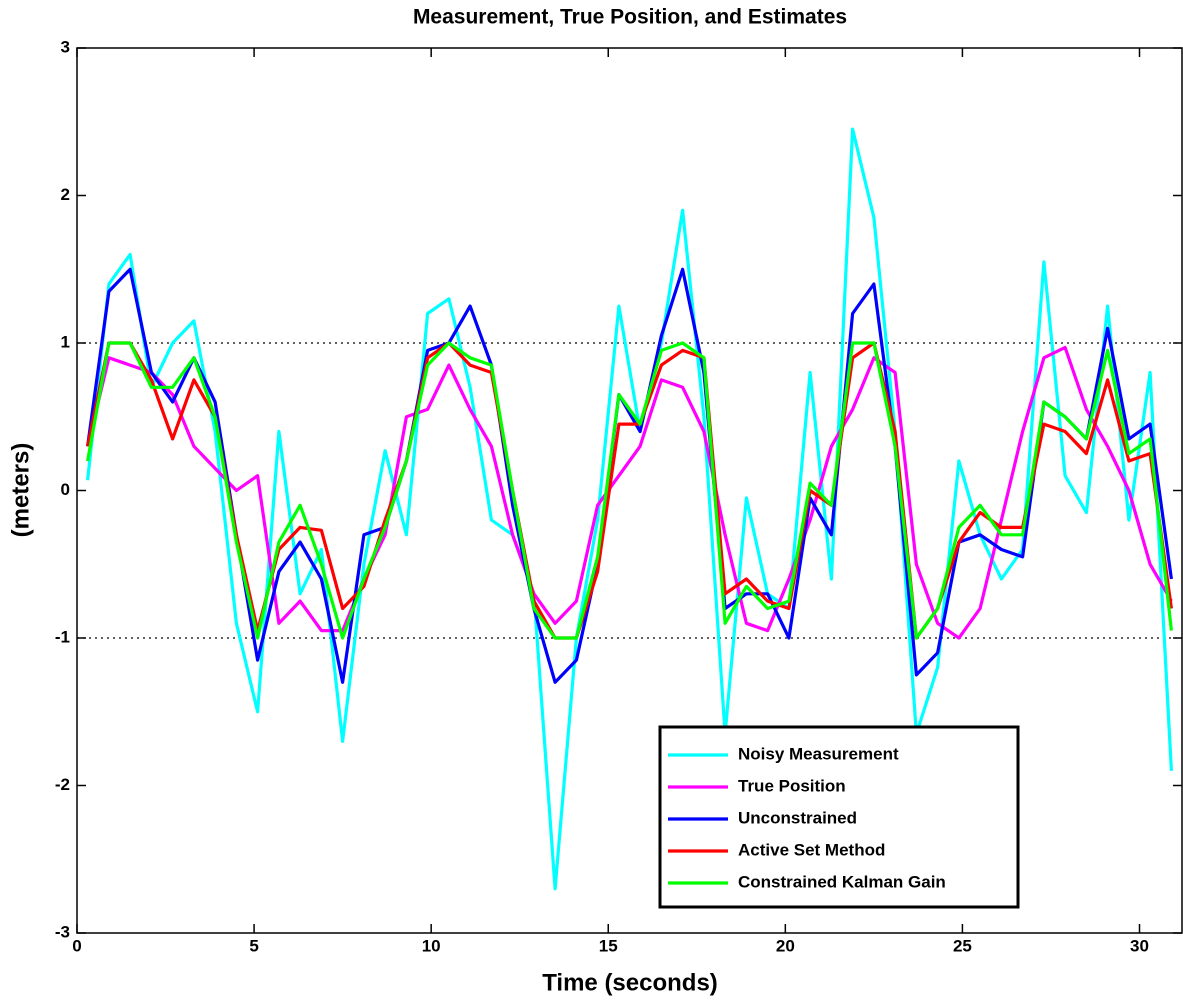  Describe the element at coordinates (785, 945) in the screenshot. I see `x-tick-label: 20` at that location.